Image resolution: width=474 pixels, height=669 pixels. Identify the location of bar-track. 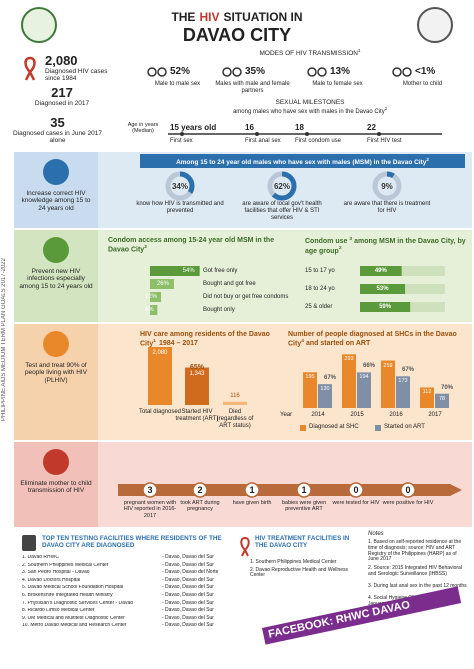
(402, 271).